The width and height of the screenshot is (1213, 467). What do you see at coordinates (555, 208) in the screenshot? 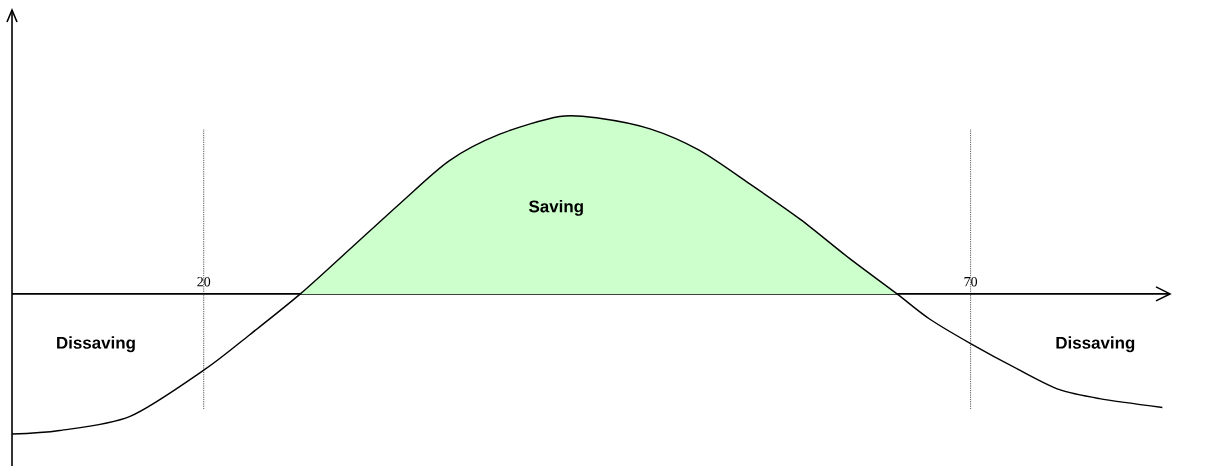
I see `annotation: Saving` at bounding box center [555, 208].